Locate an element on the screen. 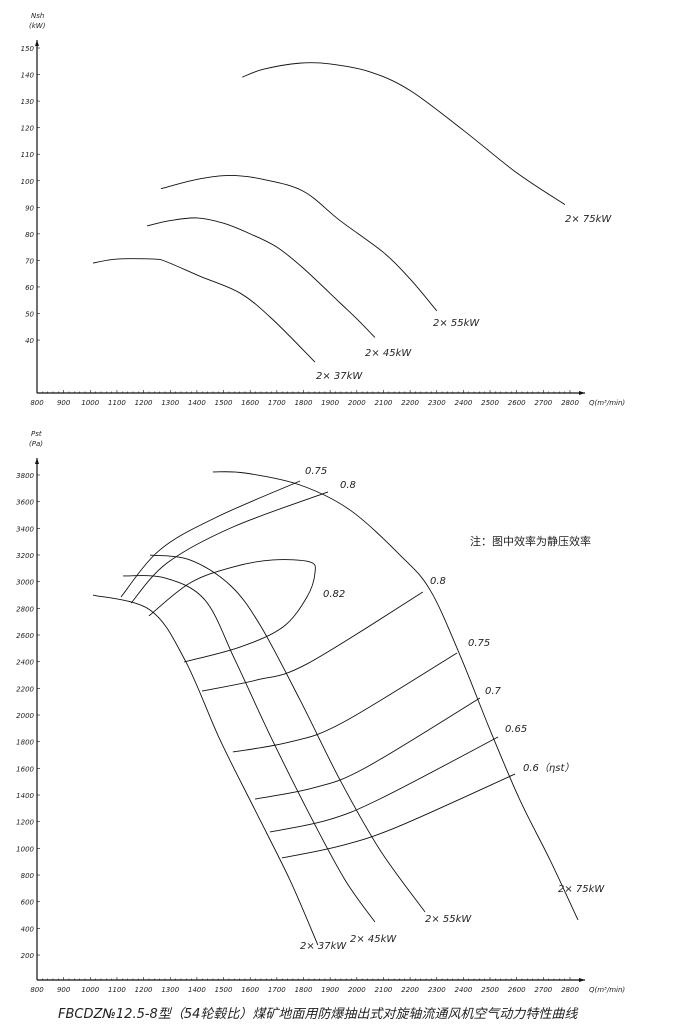 Image resolution: width=674 pixels, height=1036 pixels. y-tick-label: 600 is located at coordinates (28, 903).